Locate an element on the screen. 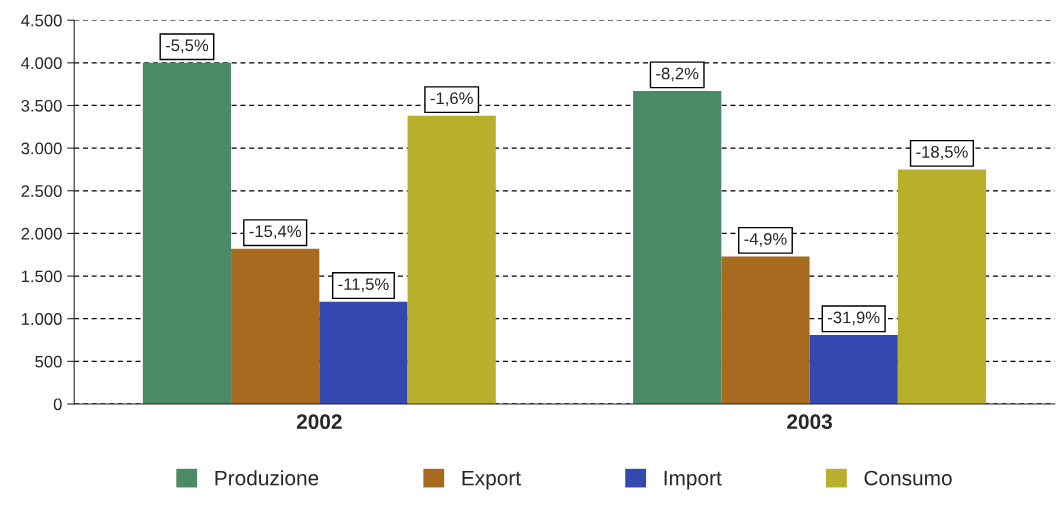 This screenshot has height=505, width=1060. annotation: -18,5% is located at coordinates (942, 153).